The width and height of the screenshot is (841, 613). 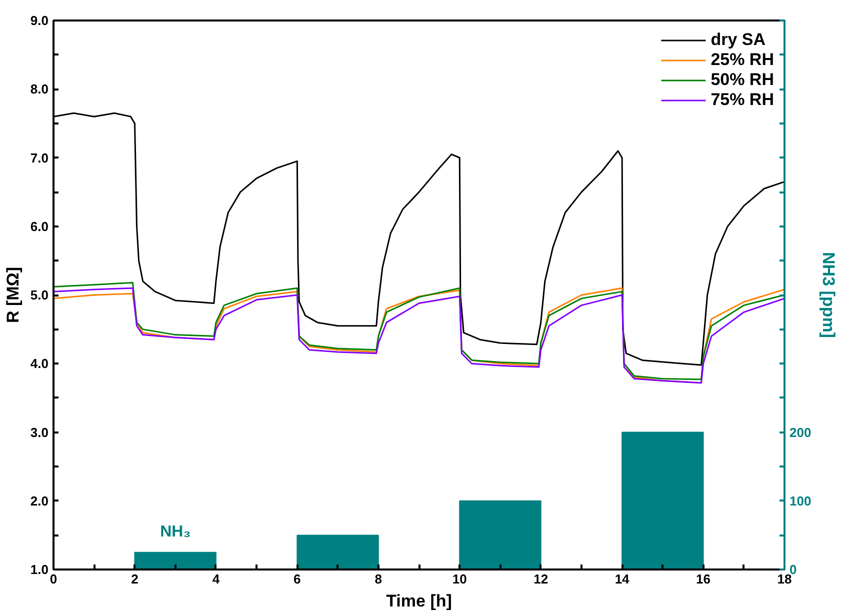 I want to click on y-tick-label: 8.0, so click(x=39, y=89).